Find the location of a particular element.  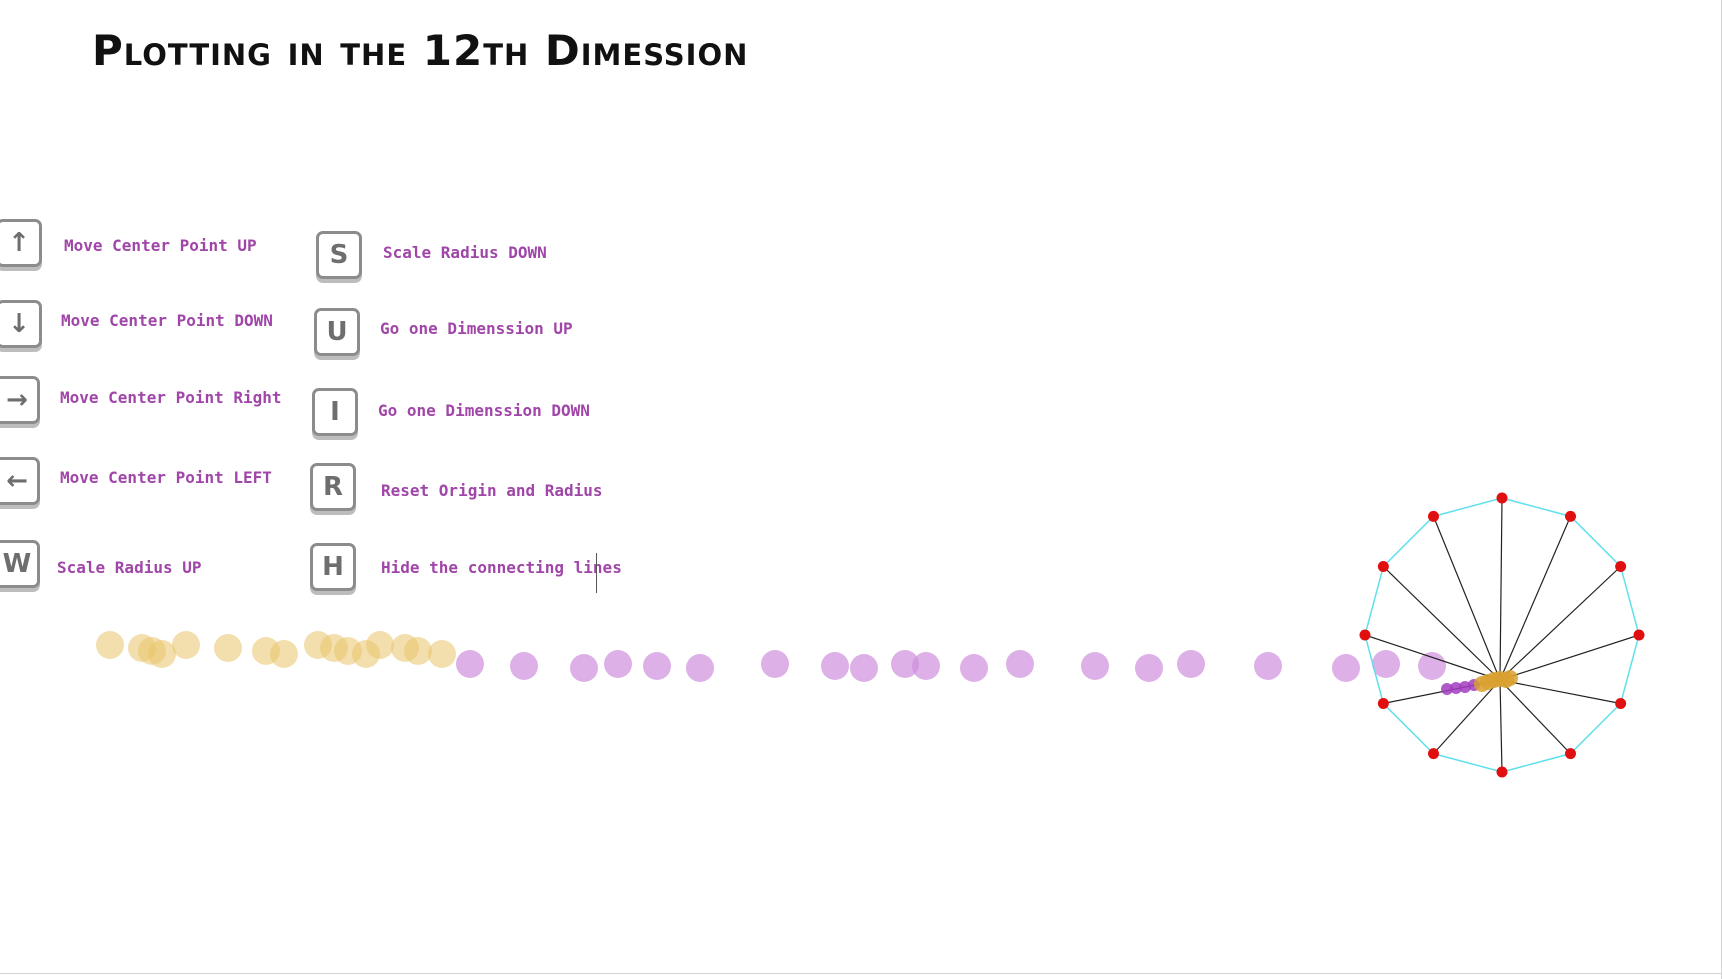

control-label-dimension-down: Go one Dimenssion DOWN is located at coordinates (484, 410).